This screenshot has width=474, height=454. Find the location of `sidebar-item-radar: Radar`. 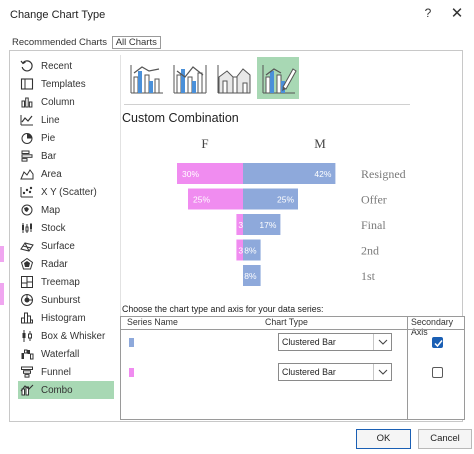

sidebar-item-radar: Radar is located at coordinates (66, 264).